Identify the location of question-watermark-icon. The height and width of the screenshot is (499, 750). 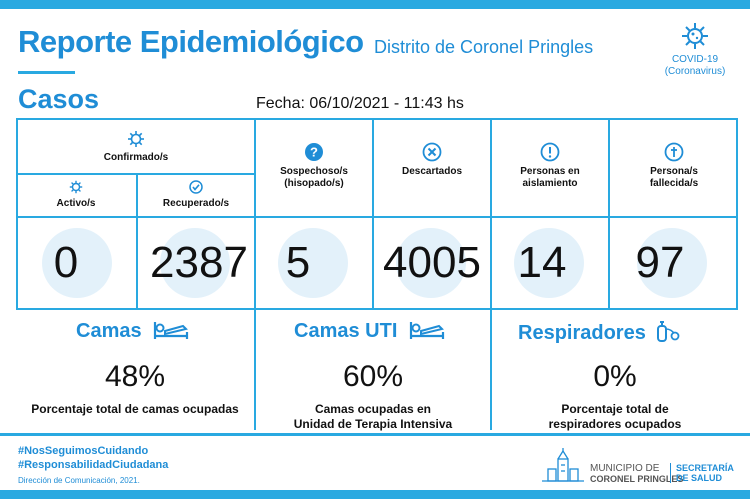
(313, 263).